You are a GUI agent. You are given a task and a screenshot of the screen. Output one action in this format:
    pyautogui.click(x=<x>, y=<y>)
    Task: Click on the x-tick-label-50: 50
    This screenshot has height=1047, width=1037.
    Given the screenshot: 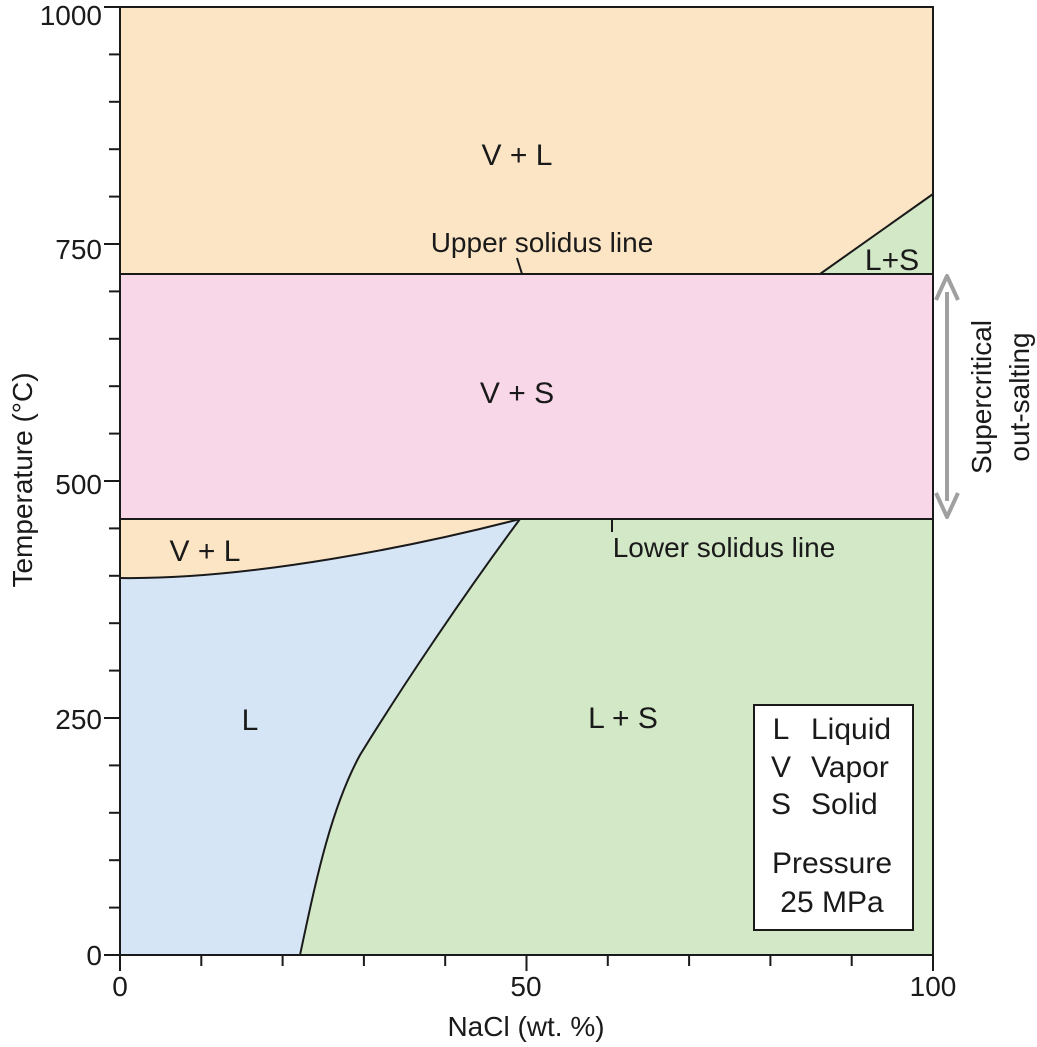 What is the action you would take?
    pyautogui.click(x=525, y=986)
    